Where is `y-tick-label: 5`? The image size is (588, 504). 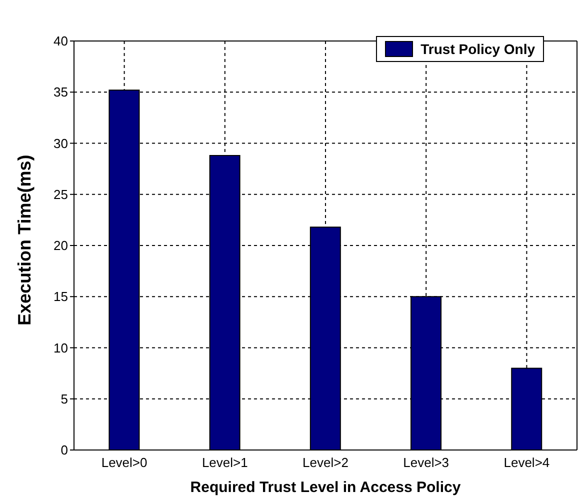 y-tick-label: 5 is located at coordinates (64, 398).